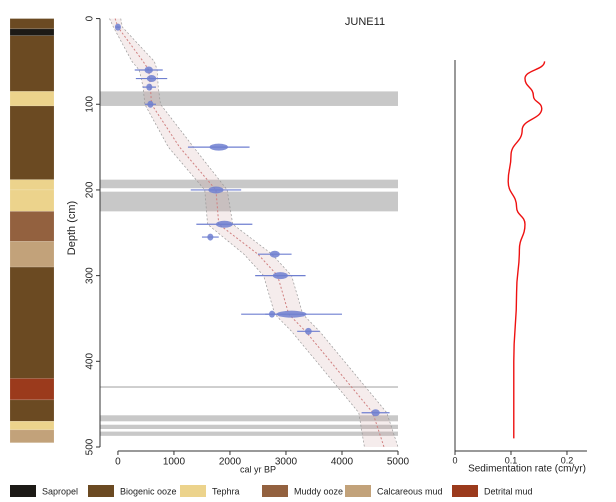 Image resolution: width=616 pixels, height=502 pixels. I want to click on x-tick-label: 0.2, so click(567, 460).